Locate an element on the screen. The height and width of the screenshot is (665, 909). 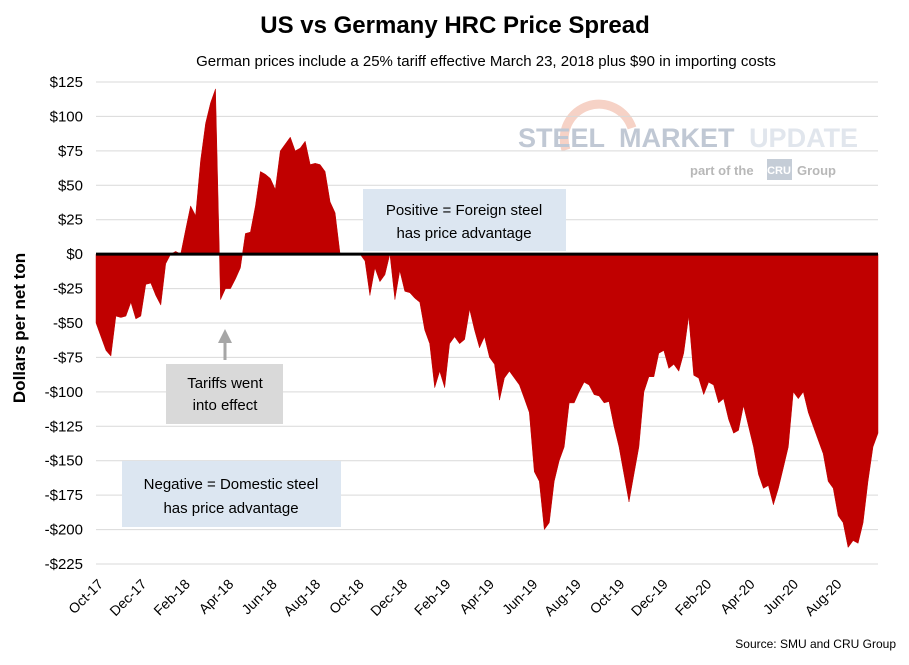
tariff-note-line2: into effect is located at coordinates (226, 405).